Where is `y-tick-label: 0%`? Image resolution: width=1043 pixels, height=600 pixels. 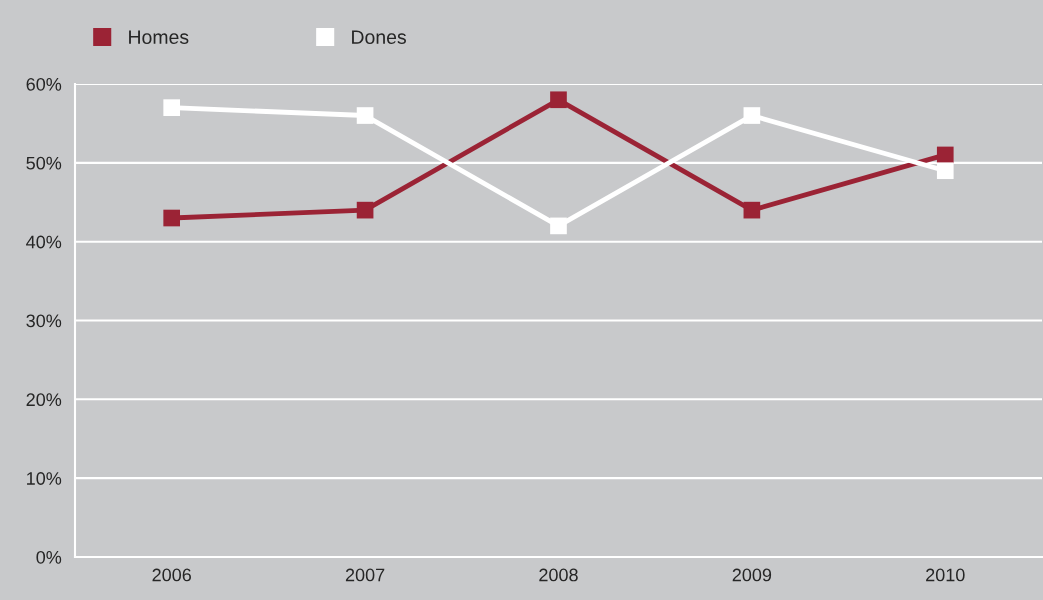 y-tick-label: 0% is located at coordinates (49, 557).